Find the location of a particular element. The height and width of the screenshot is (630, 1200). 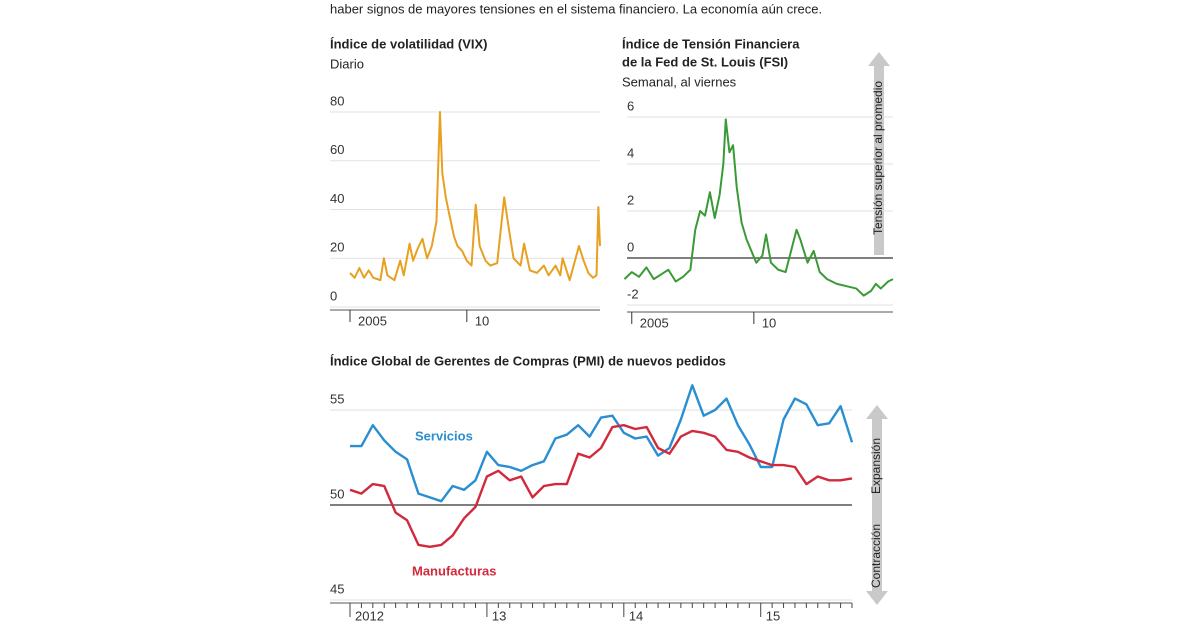

x-tick-label: 14 is located at coordinates (636, 615).